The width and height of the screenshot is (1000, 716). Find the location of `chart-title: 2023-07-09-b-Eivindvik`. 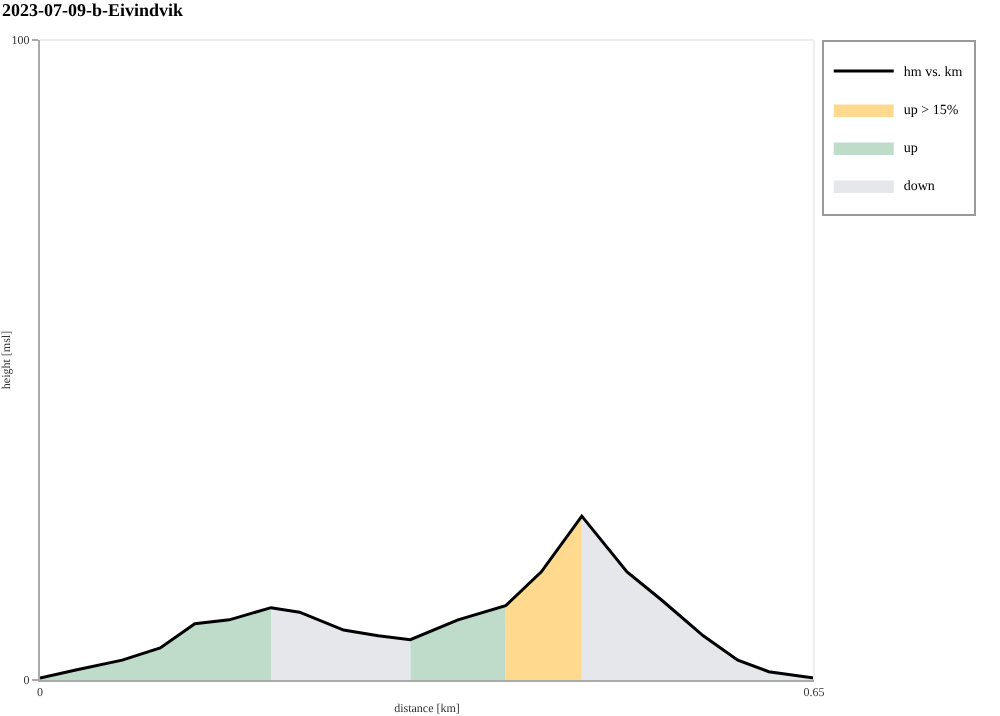

chart-title: 2023-07-09-b-Eivindvik is located at coordinates (93, 10).